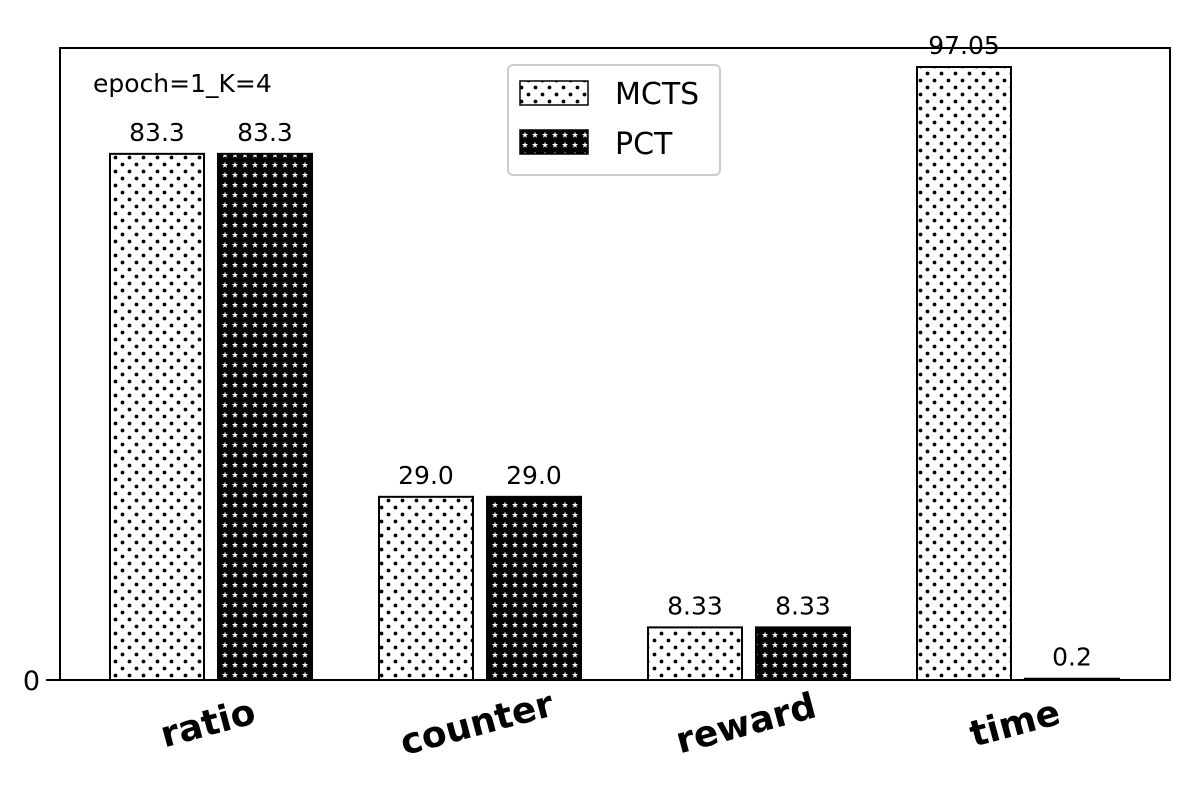 This screenshot has width=1200, height=804. Describe the element at coordinates (803, 653) in the screenshot. I see `bar-pct-reward` at that location.